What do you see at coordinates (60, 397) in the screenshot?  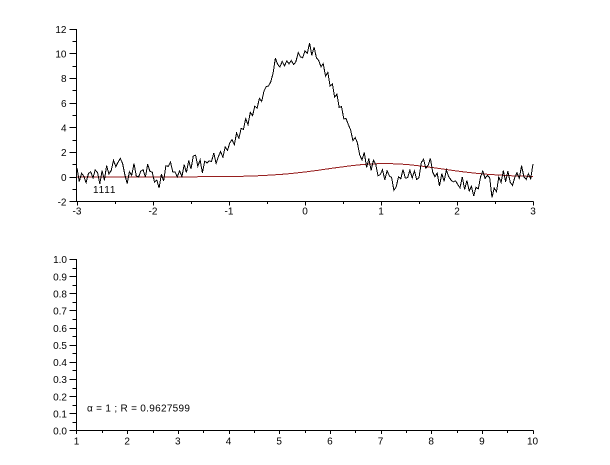 I see `svg-text: 0.2` at bounding box center [60, 397].